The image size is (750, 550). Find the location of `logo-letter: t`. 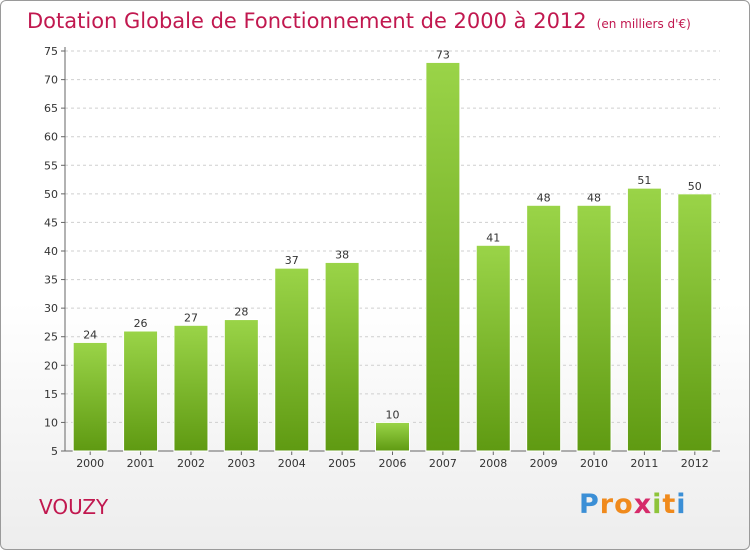

logo-letter: t is located at coordinates (669, 504).